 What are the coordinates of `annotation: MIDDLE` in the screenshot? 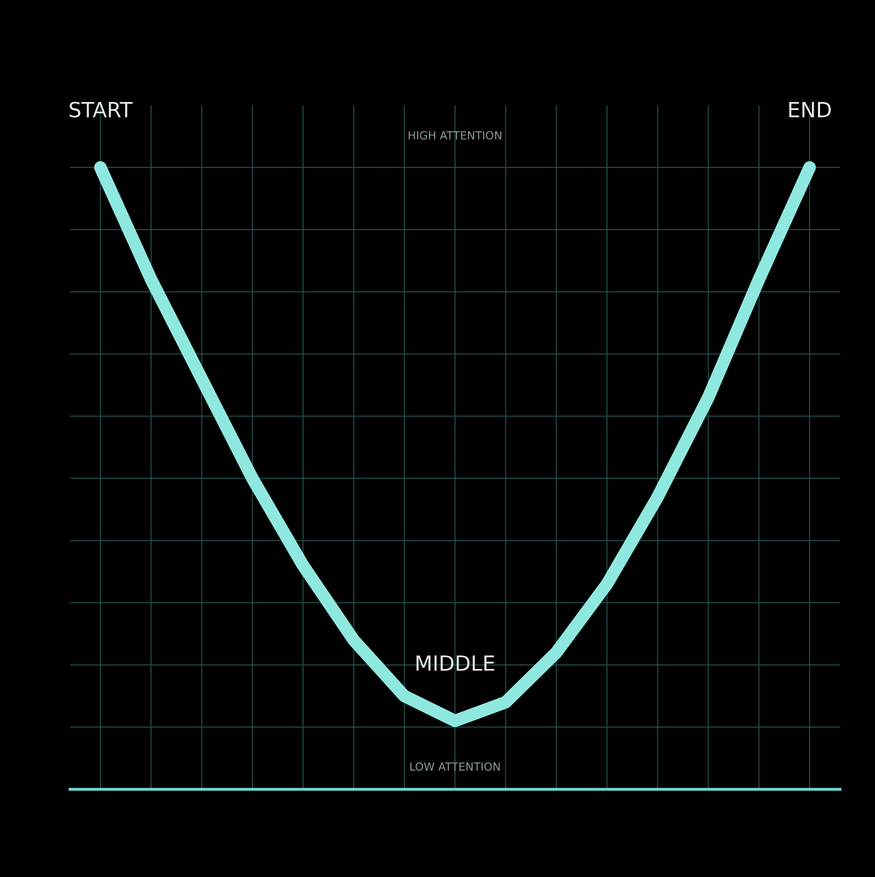 It's located at (455, 663).